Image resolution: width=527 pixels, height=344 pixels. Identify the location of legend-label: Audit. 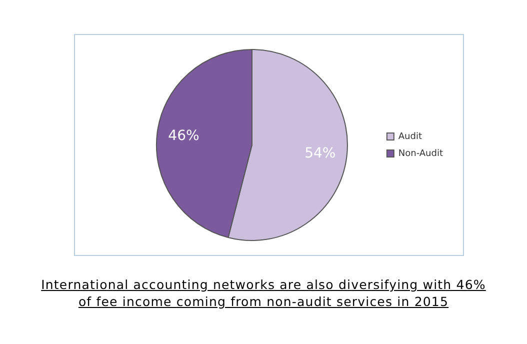
(410, 137).